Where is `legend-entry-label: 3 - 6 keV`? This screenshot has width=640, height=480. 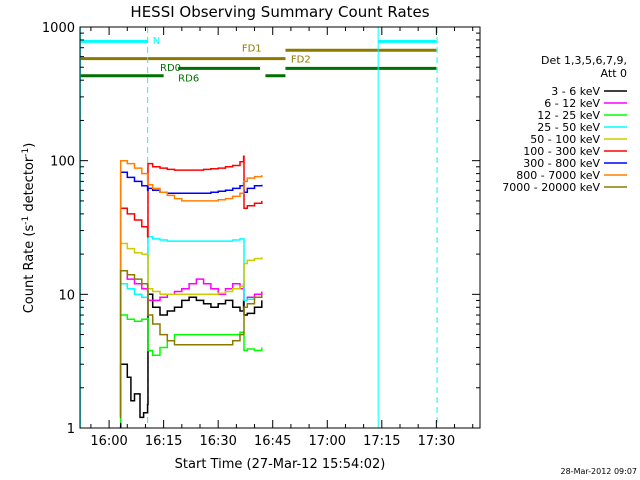
legend-entry-label: 3 - 6 keV is located at coordinates (575, 91).